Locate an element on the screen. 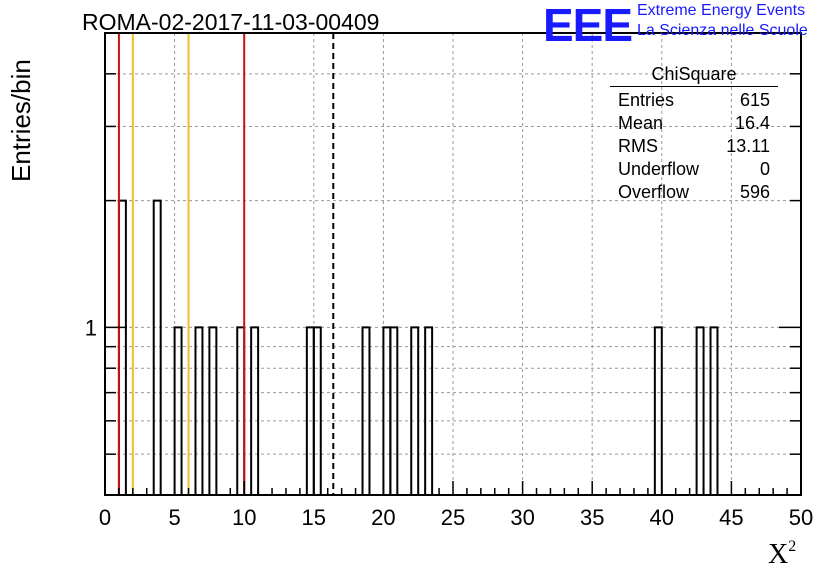  x-axis-label-base: X is located at coordinates (778, 554).